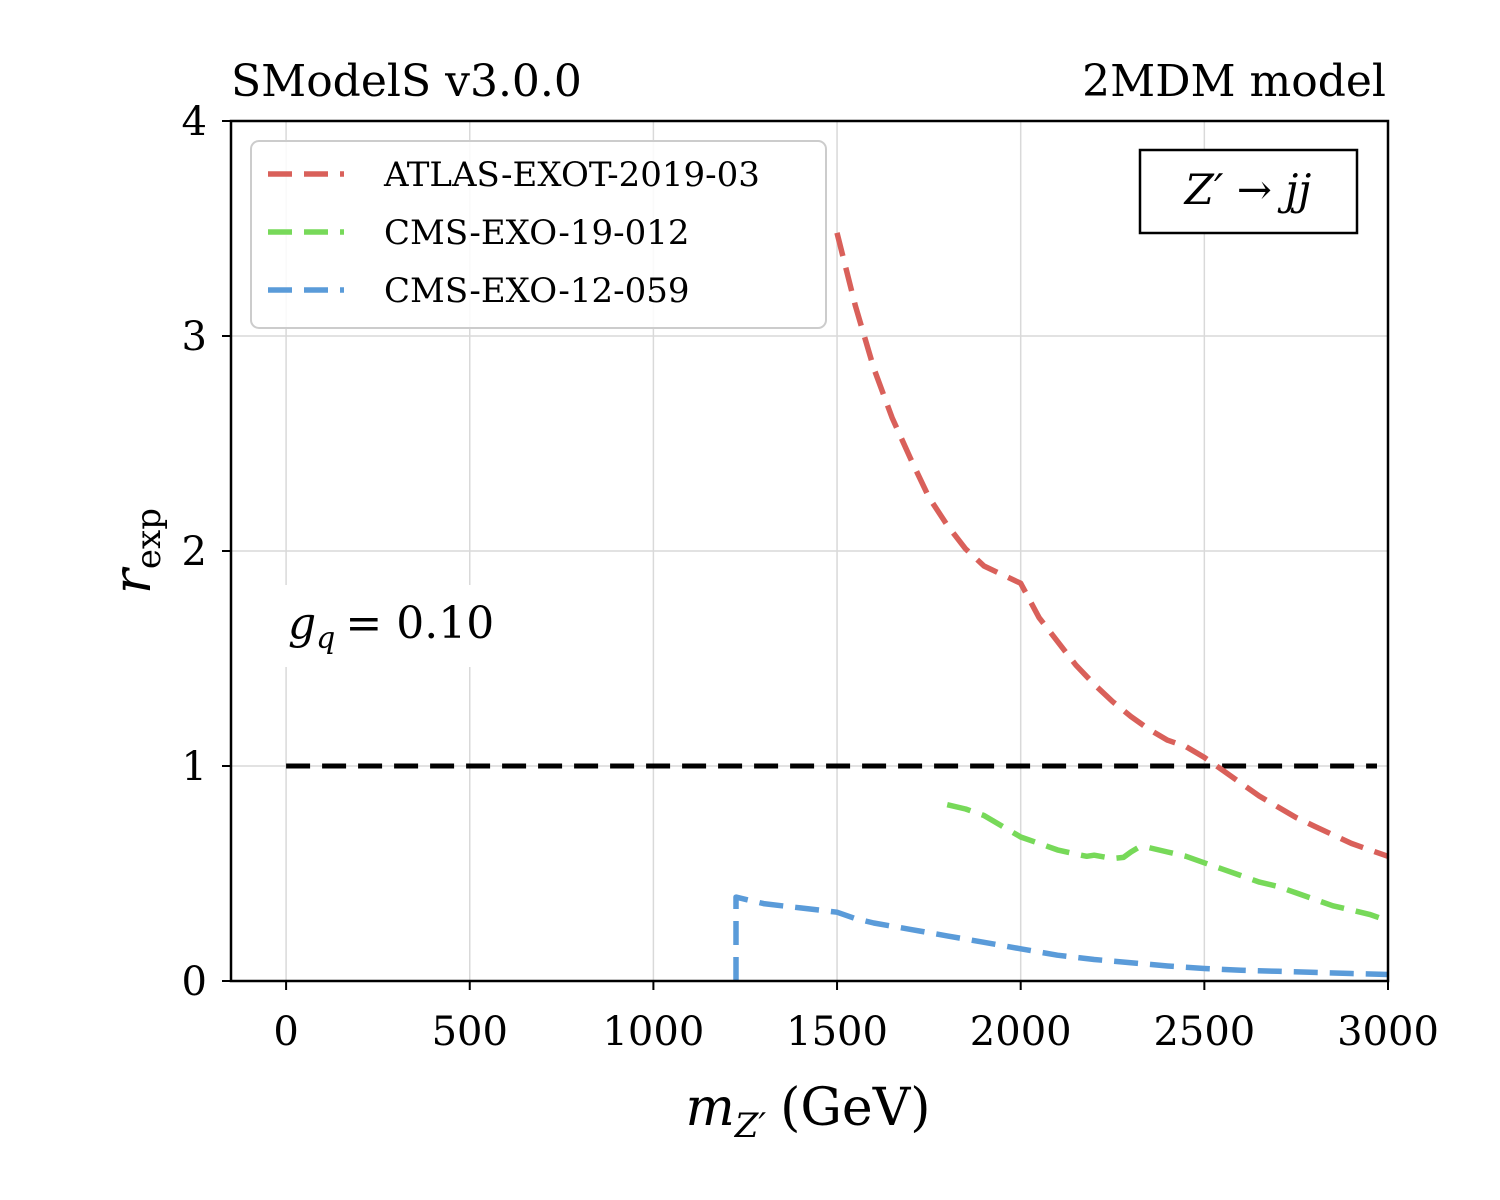 The width and height of the screenshot is (1500, 1200). I want to click on coupling-sub: q, so click(325, 638).